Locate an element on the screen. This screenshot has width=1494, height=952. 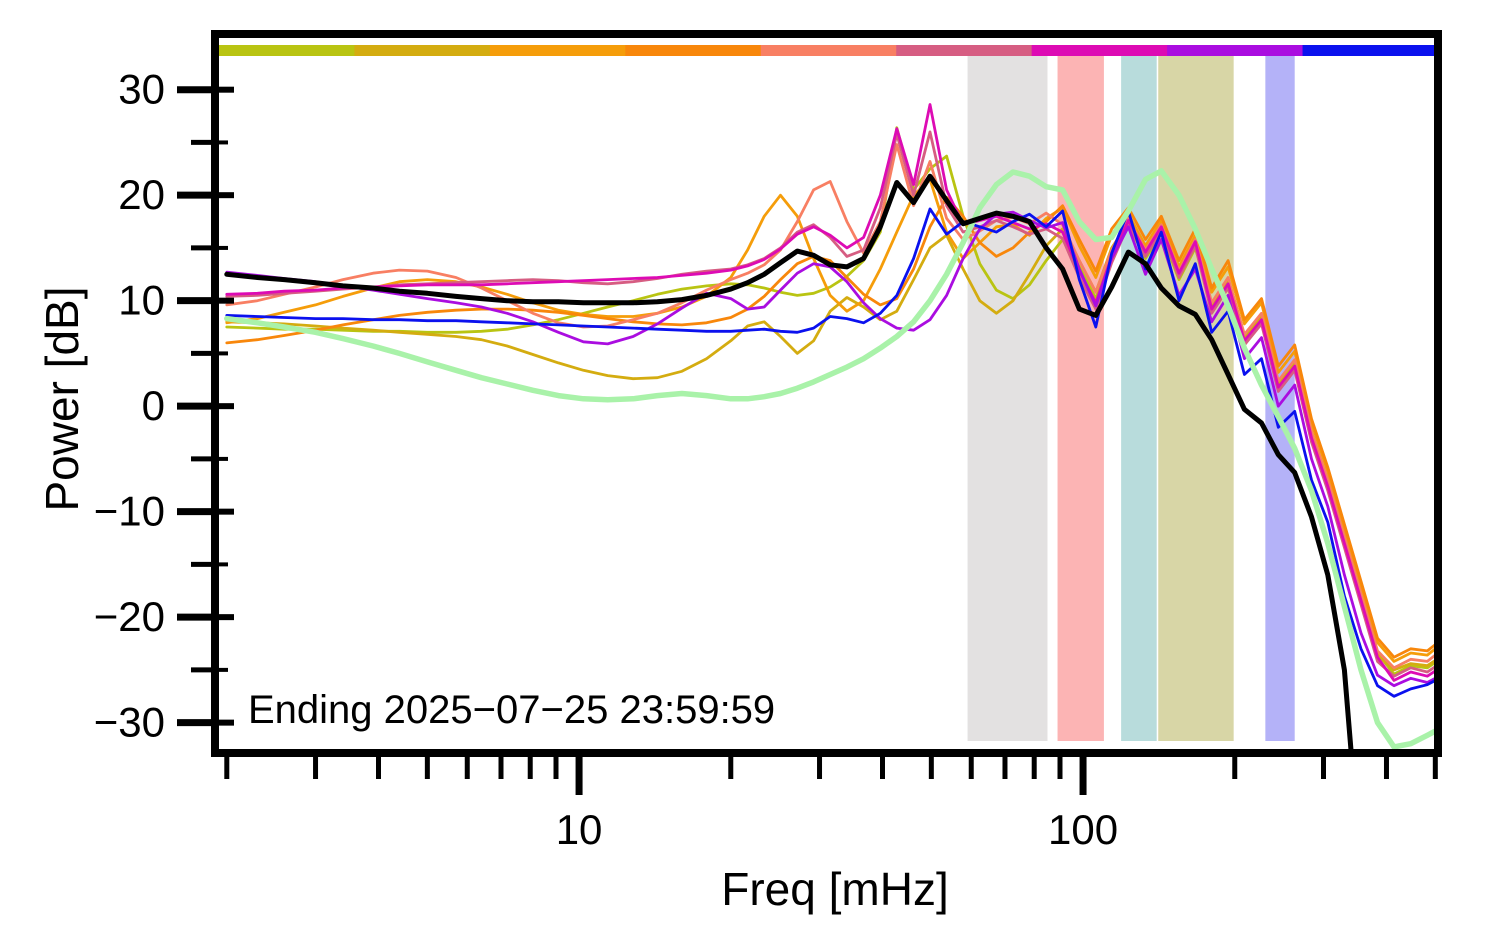
top-color-bar-segment-8-violet is located at coordinates (1235, 50).